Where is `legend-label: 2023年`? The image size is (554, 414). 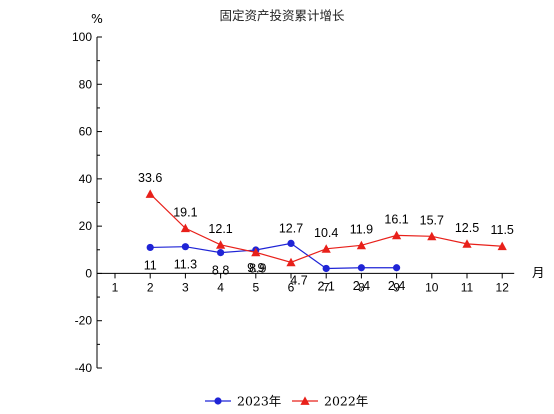
legend-label: 2023年 is located at coordinates (259, 401).